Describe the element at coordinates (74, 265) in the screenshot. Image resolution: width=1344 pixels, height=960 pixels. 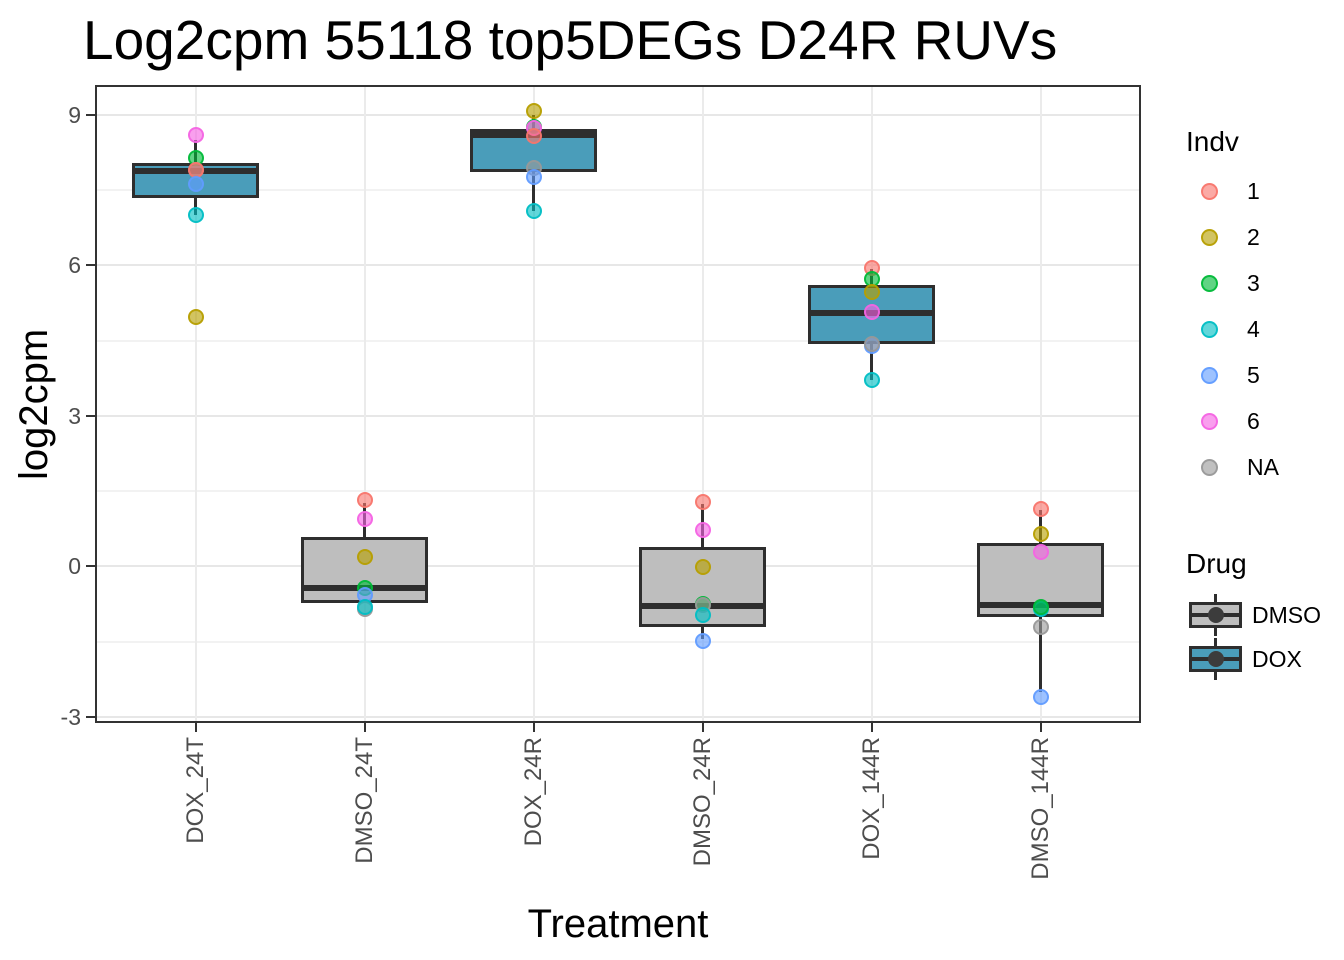
I see `y-tick-label: 6` at that location.